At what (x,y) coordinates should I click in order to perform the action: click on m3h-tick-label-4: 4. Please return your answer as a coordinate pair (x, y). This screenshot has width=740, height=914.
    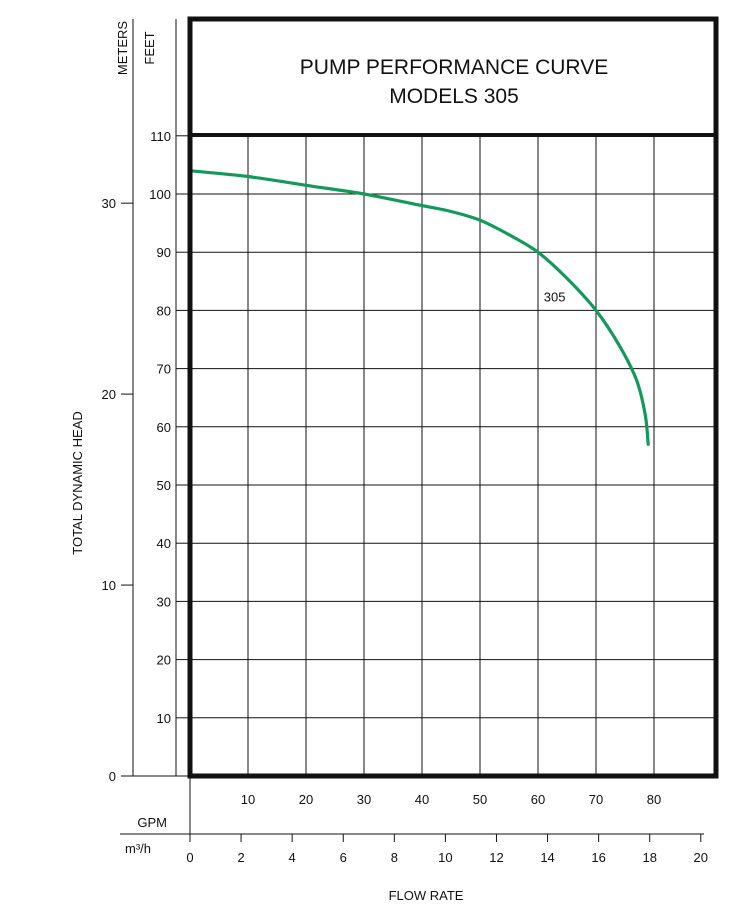
    Looking at the image, I should click on (292, 857).